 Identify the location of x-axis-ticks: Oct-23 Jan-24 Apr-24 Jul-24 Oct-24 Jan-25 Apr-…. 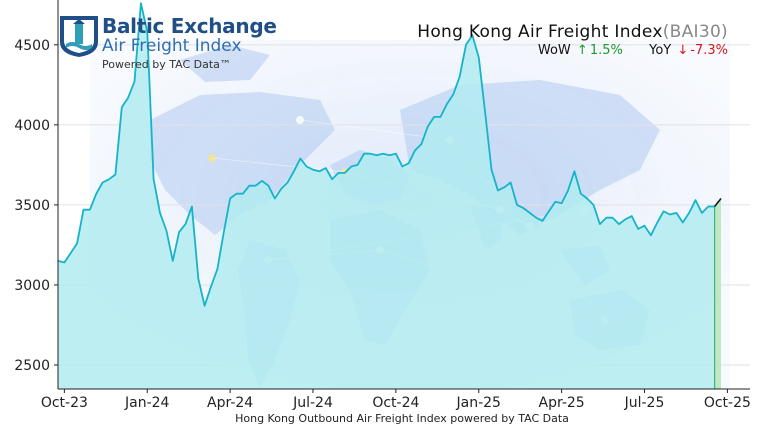
(396, 400).